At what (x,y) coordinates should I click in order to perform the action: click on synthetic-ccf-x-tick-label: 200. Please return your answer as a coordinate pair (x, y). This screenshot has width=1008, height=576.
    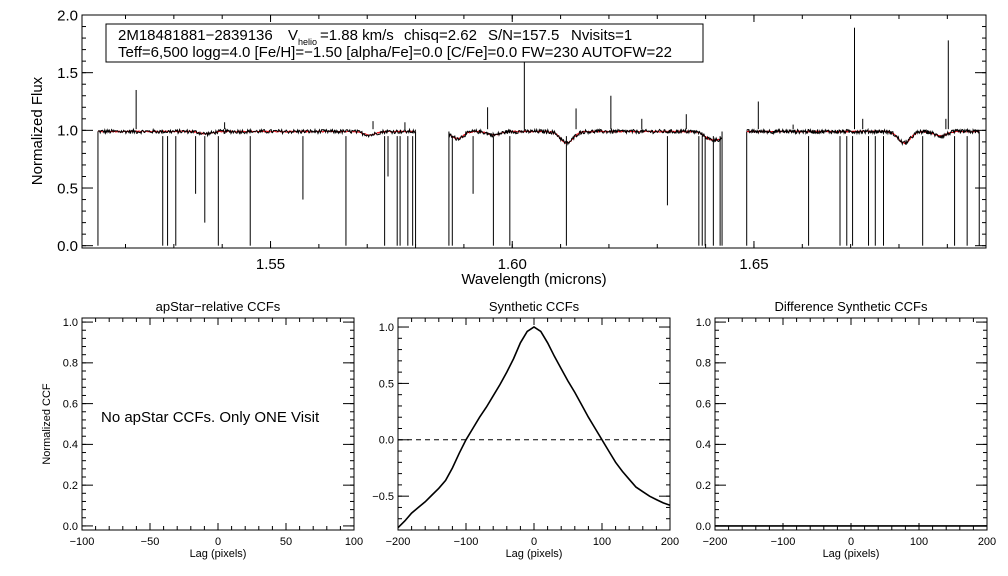
    Looking at the image, I should click on (670, 542).